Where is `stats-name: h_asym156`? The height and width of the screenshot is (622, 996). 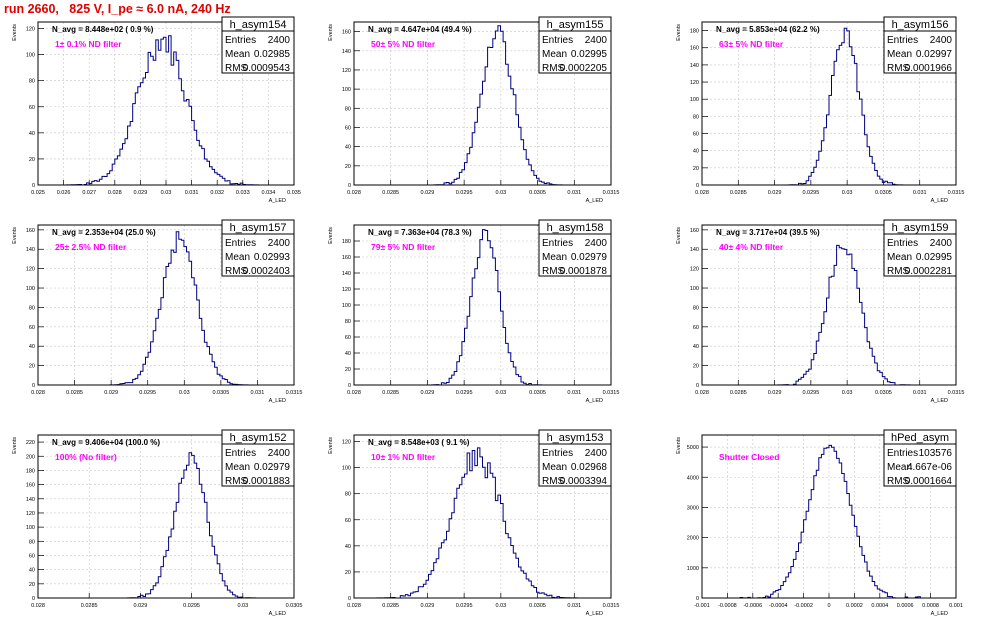
stats-name: h_asym156 is located at coordinates (920, 25).